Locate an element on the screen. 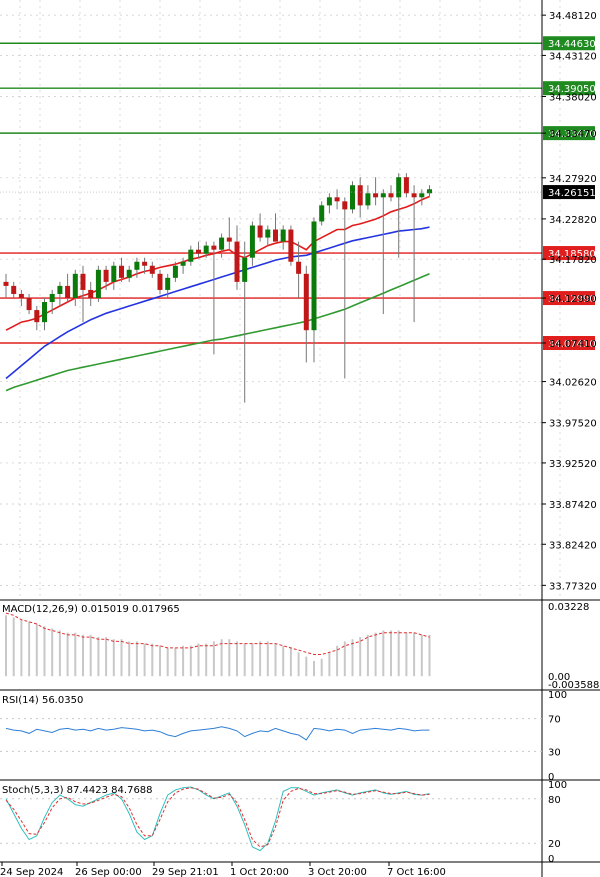 The width and height of the screenshot is (600, 877). macd-panel: 0.03228 0.00-0.003588 is located at coordinates (302, 646).